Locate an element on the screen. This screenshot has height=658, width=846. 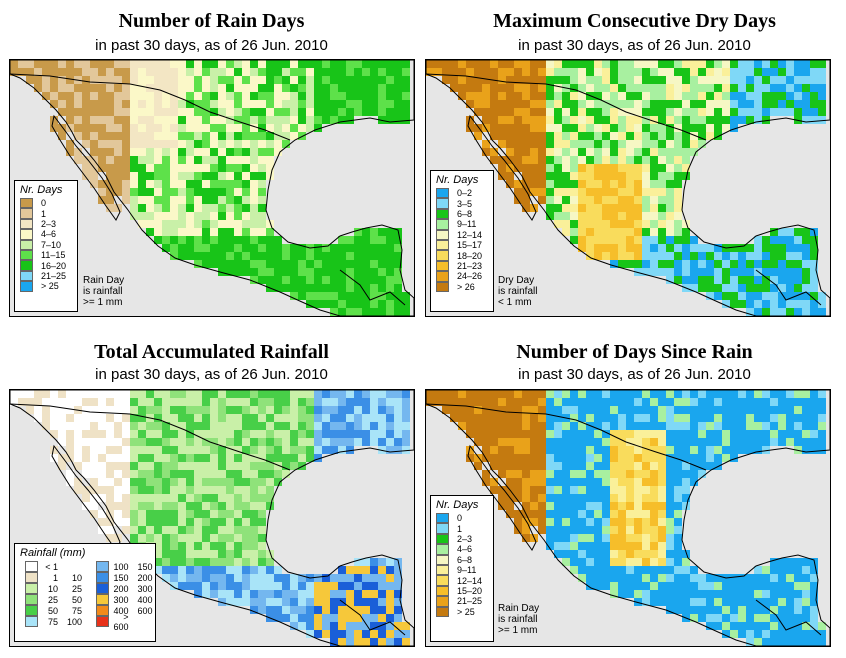
legend-row: 50 75 is located at coordinates (55, 610).